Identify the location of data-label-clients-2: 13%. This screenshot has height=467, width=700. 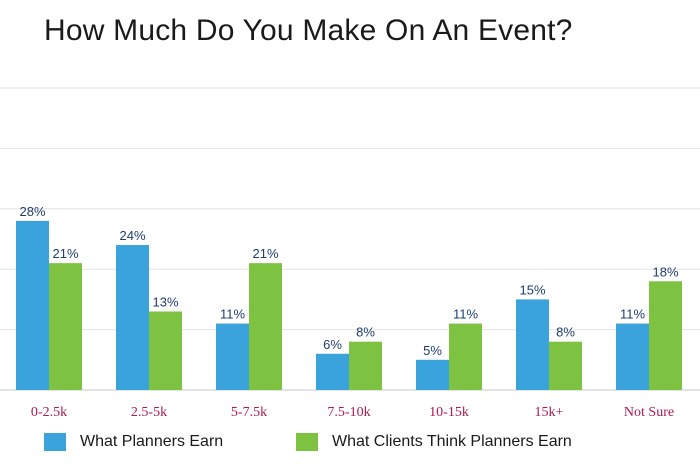
(165, 301).